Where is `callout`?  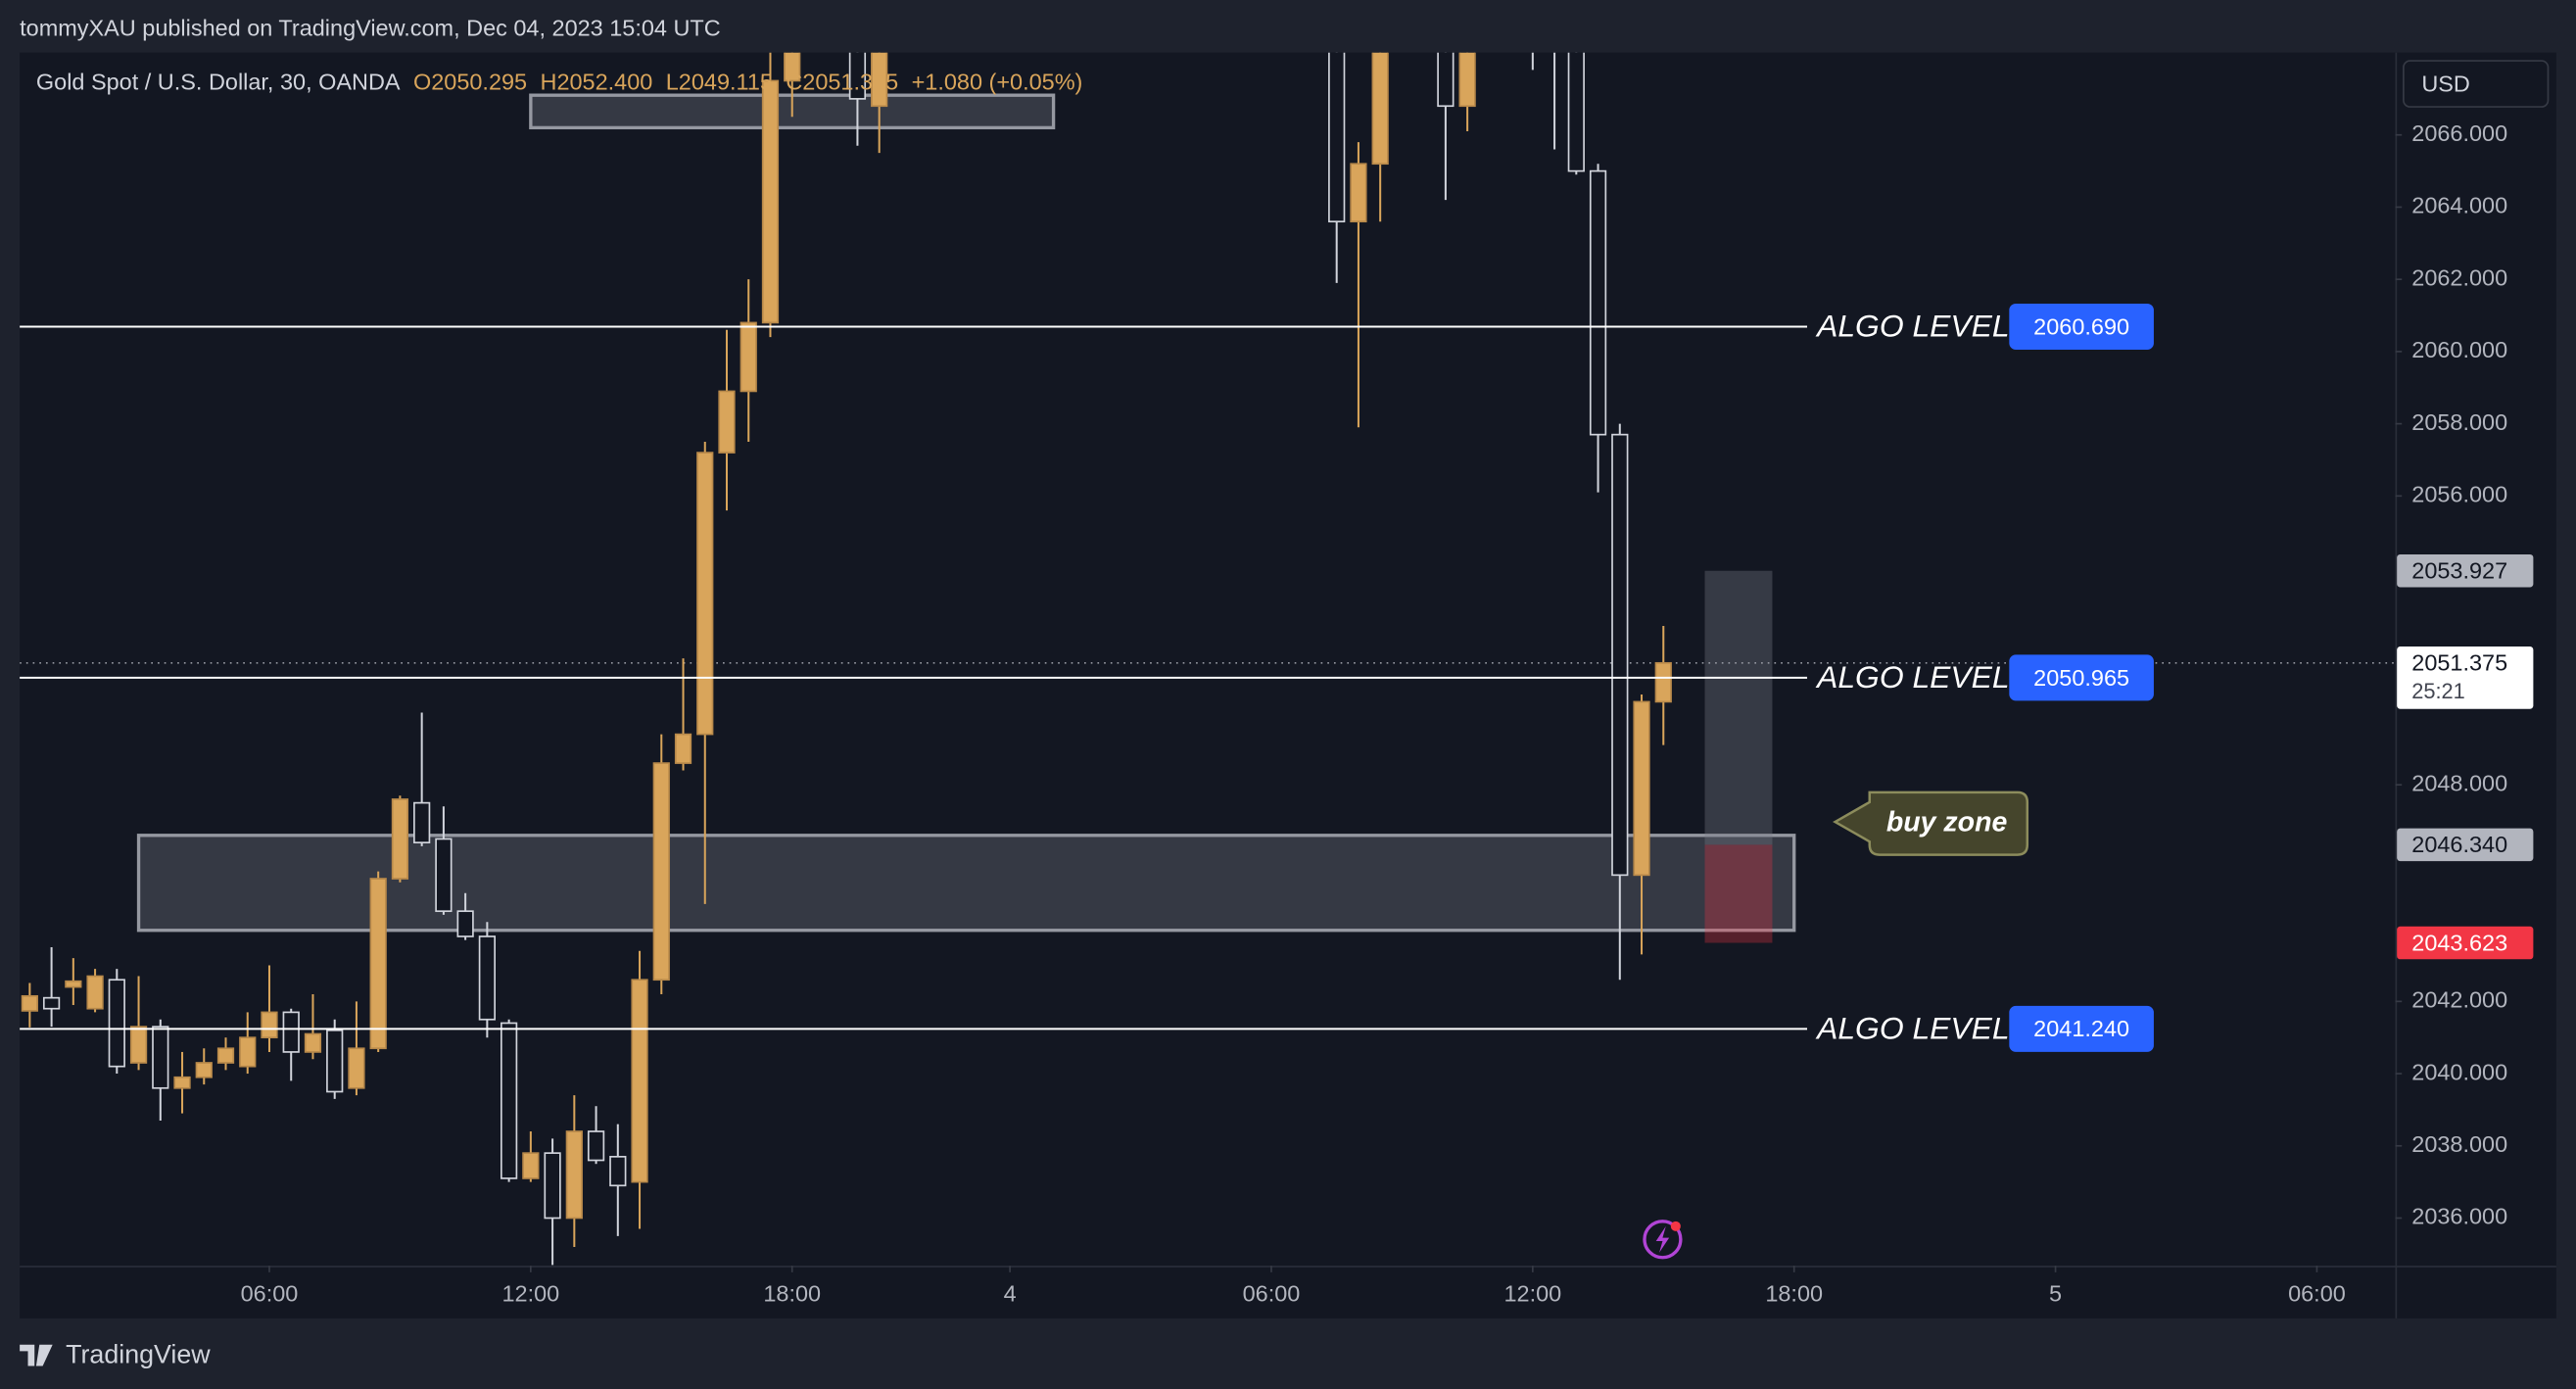 callout is located at coordinates (1931, 823).